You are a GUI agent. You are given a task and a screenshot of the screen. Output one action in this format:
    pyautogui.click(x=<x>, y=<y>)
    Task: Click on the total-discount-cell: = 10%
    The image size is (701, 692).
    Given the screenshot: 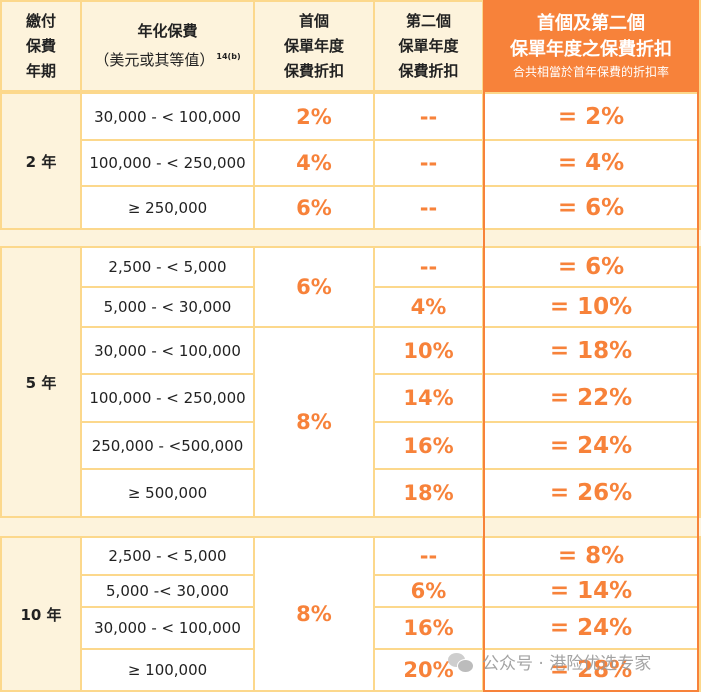 What is the action you would take?
    pyautogui.click(x=591, y=307)
    